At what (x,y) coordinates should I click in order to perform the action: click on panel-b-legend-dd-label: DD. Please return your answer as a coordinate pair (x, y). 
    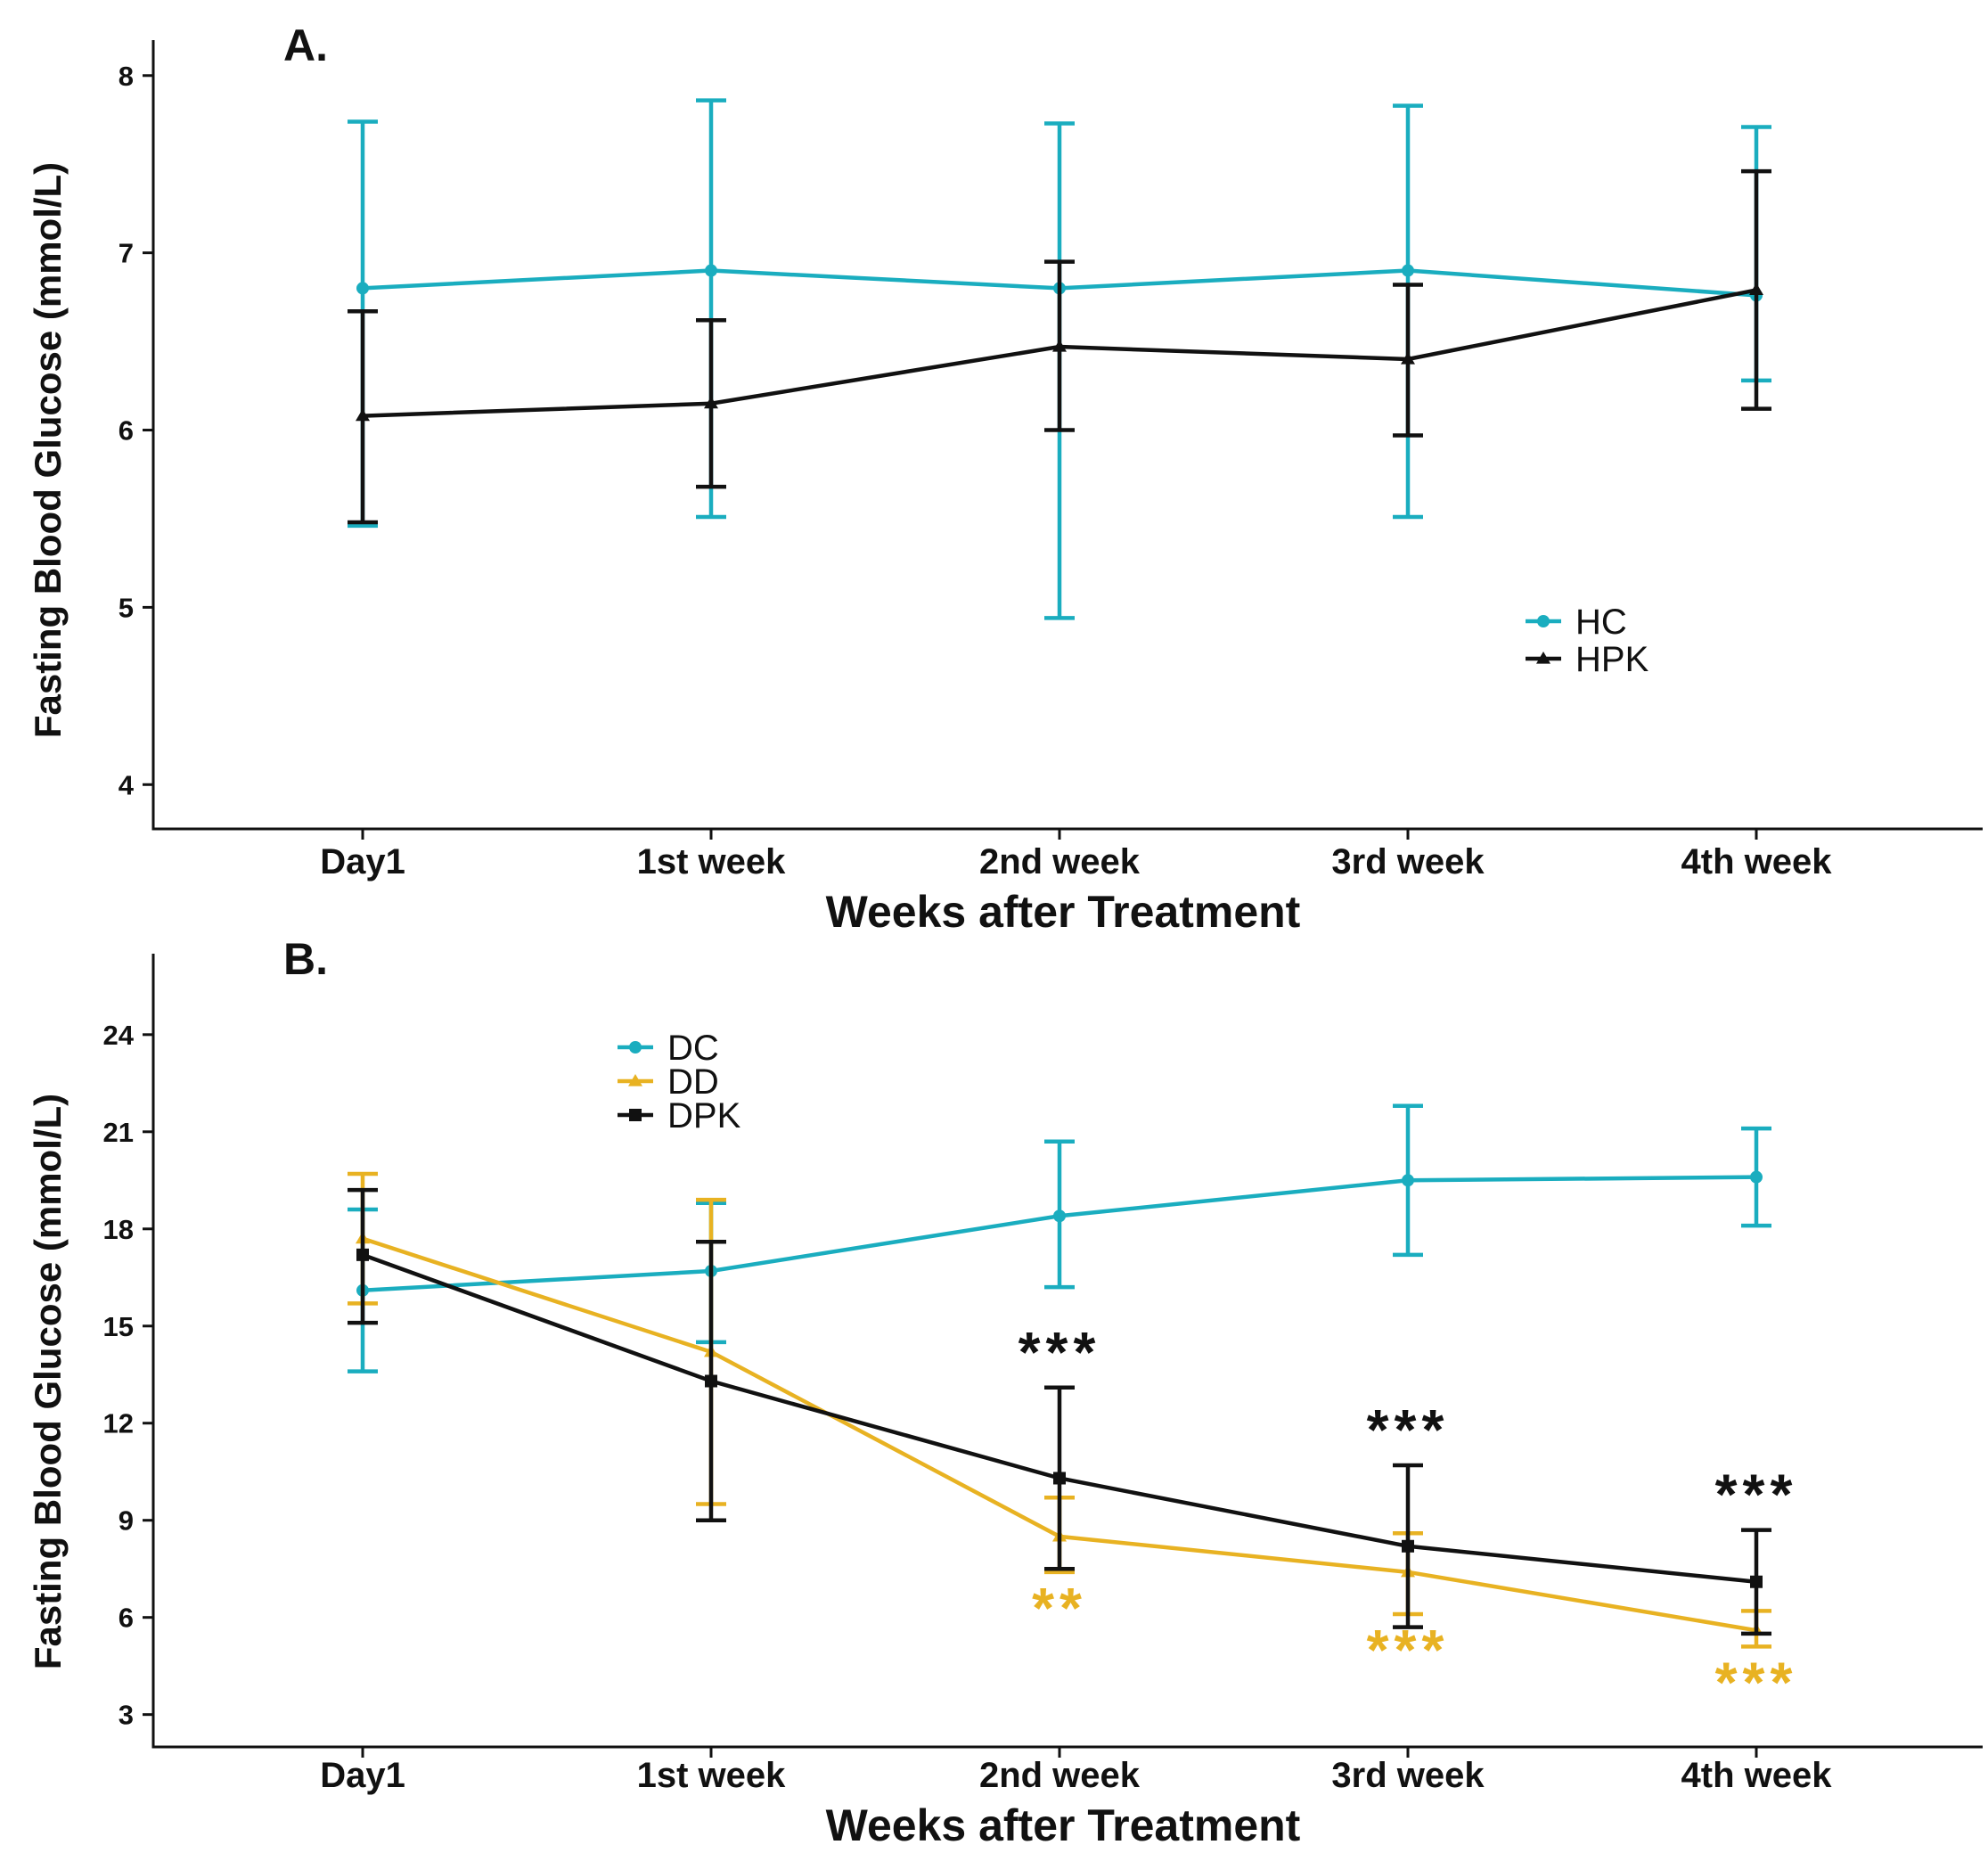
    Looking at the image, I should click on (693, 1082).